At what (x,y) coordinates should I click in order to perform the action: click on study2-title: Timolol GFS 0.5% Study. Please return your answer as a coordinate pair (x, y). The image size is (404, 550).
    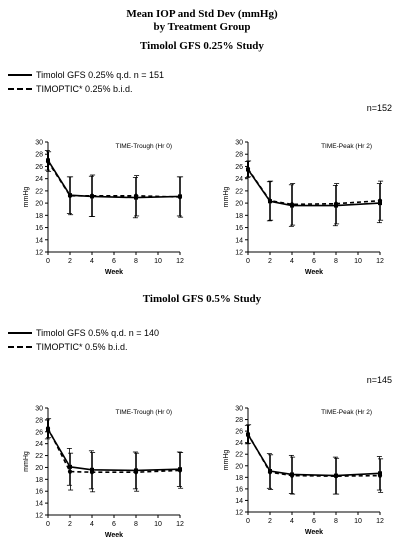
    Looking at the image, I should click on (202, 299).